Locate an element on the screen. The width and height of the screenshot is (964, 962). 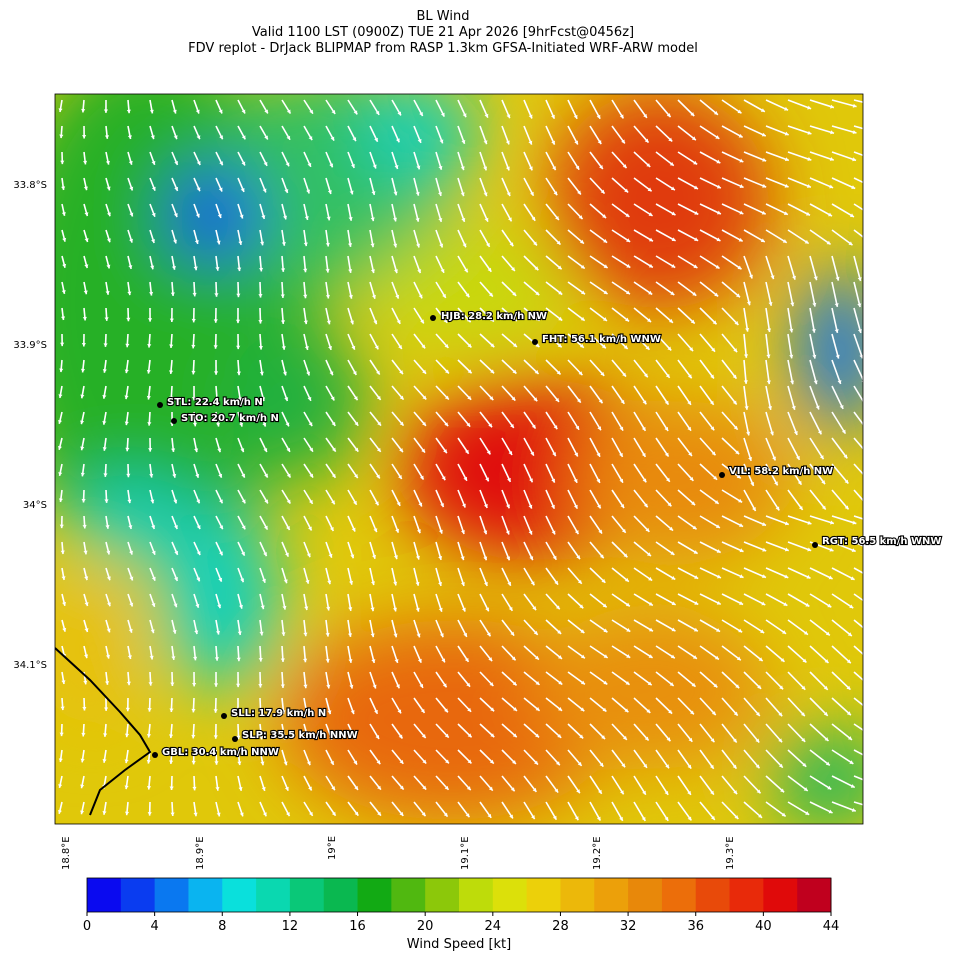
station-dot is located at coordinates (535, 342).